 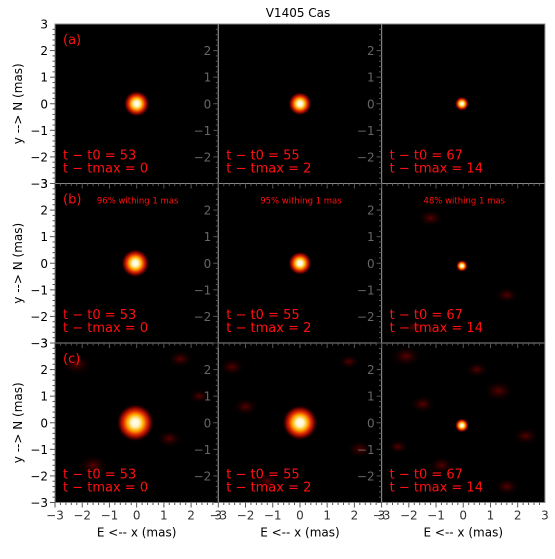 I want to click on heatmap-panel: t − t0 = 55t − tmax = 2 95% withing 1 mas, so click(x=300, y=263).